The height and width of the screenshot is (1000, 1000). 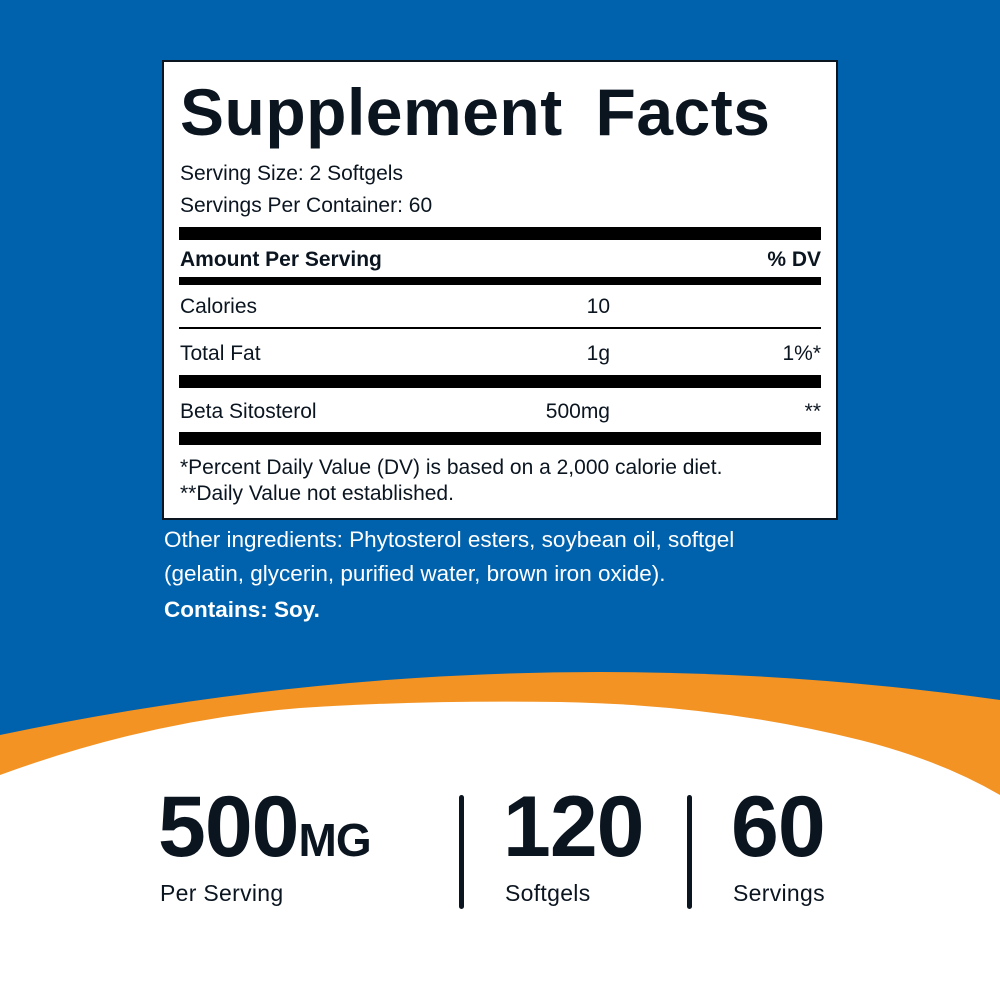 What do you see at coordinates (248, 411) in the screenshot?
I see `row-name: Beta Sitosterol` at bounding box center [248, 411].